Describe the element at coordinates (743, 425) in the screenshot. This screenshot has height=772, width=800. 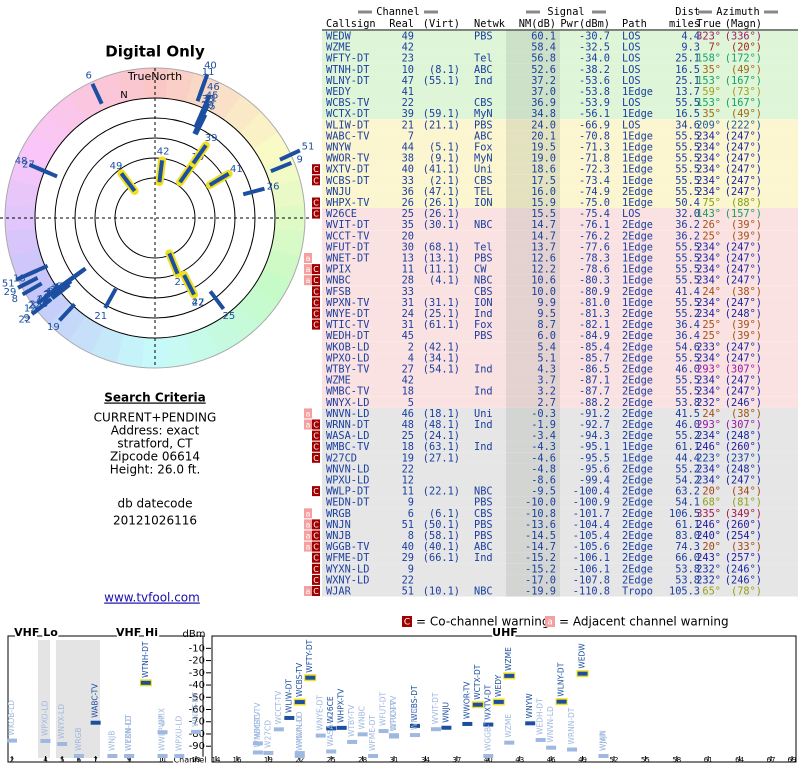
I see `cell: (307°)` at that location.